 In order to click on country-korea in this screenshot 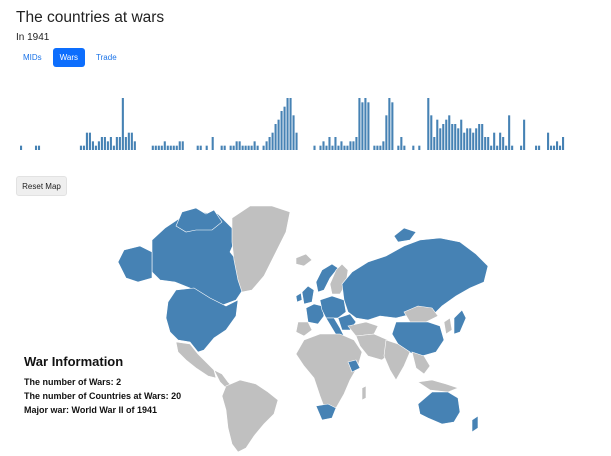, I will do `click(448, 326)`.